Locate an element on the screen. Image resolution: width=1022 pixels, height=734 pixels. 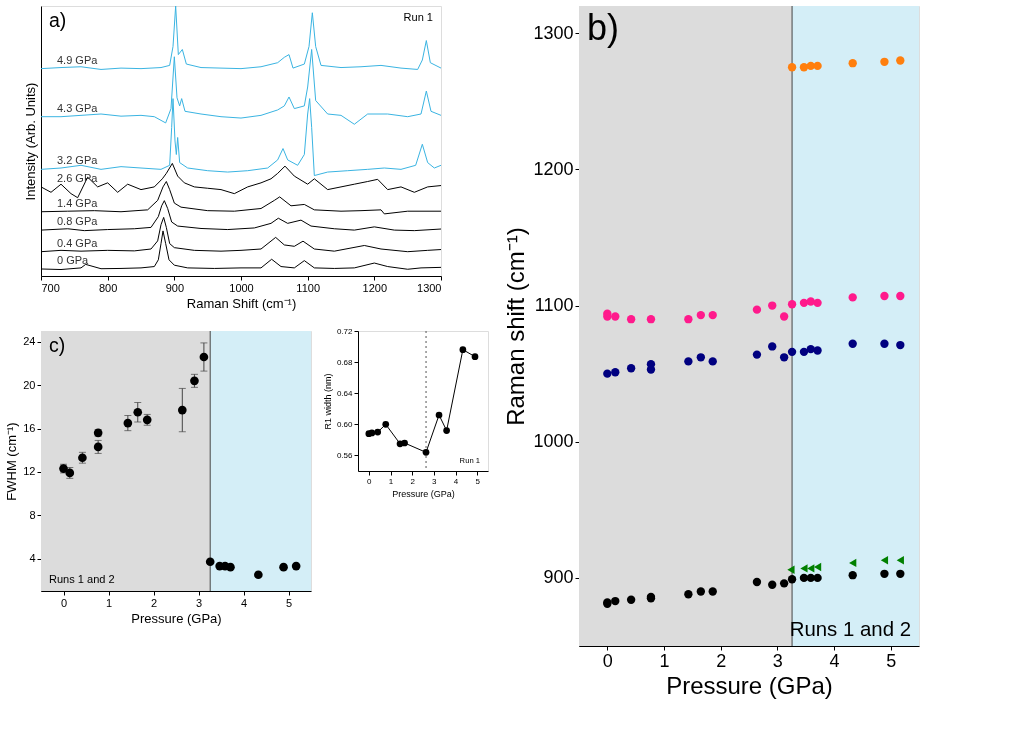
x-tick-label: 900 is located at coordinates (175, 287).